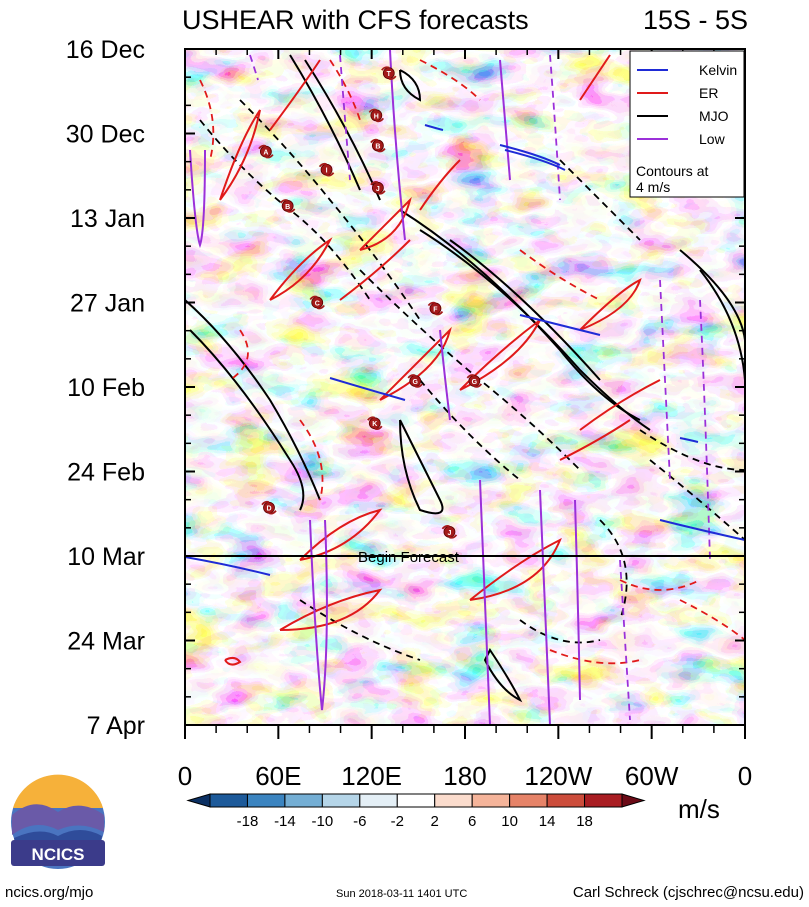 The height and width of the screenshot is (907, 809). What do you see at coordinates (633, 800) in the screenshot?
I see `colorbar-high-end` at bounding box center [633, 800].